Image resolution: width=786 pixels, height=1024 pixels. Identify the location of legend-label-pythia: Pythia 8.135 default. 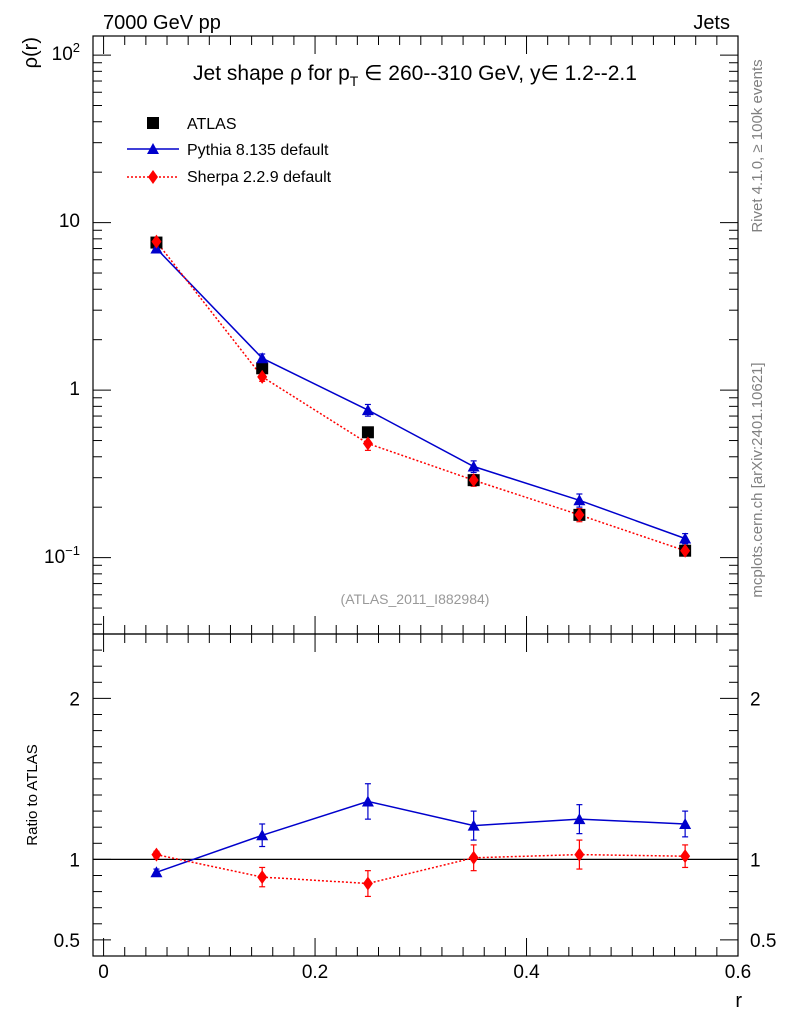
(258, 150).